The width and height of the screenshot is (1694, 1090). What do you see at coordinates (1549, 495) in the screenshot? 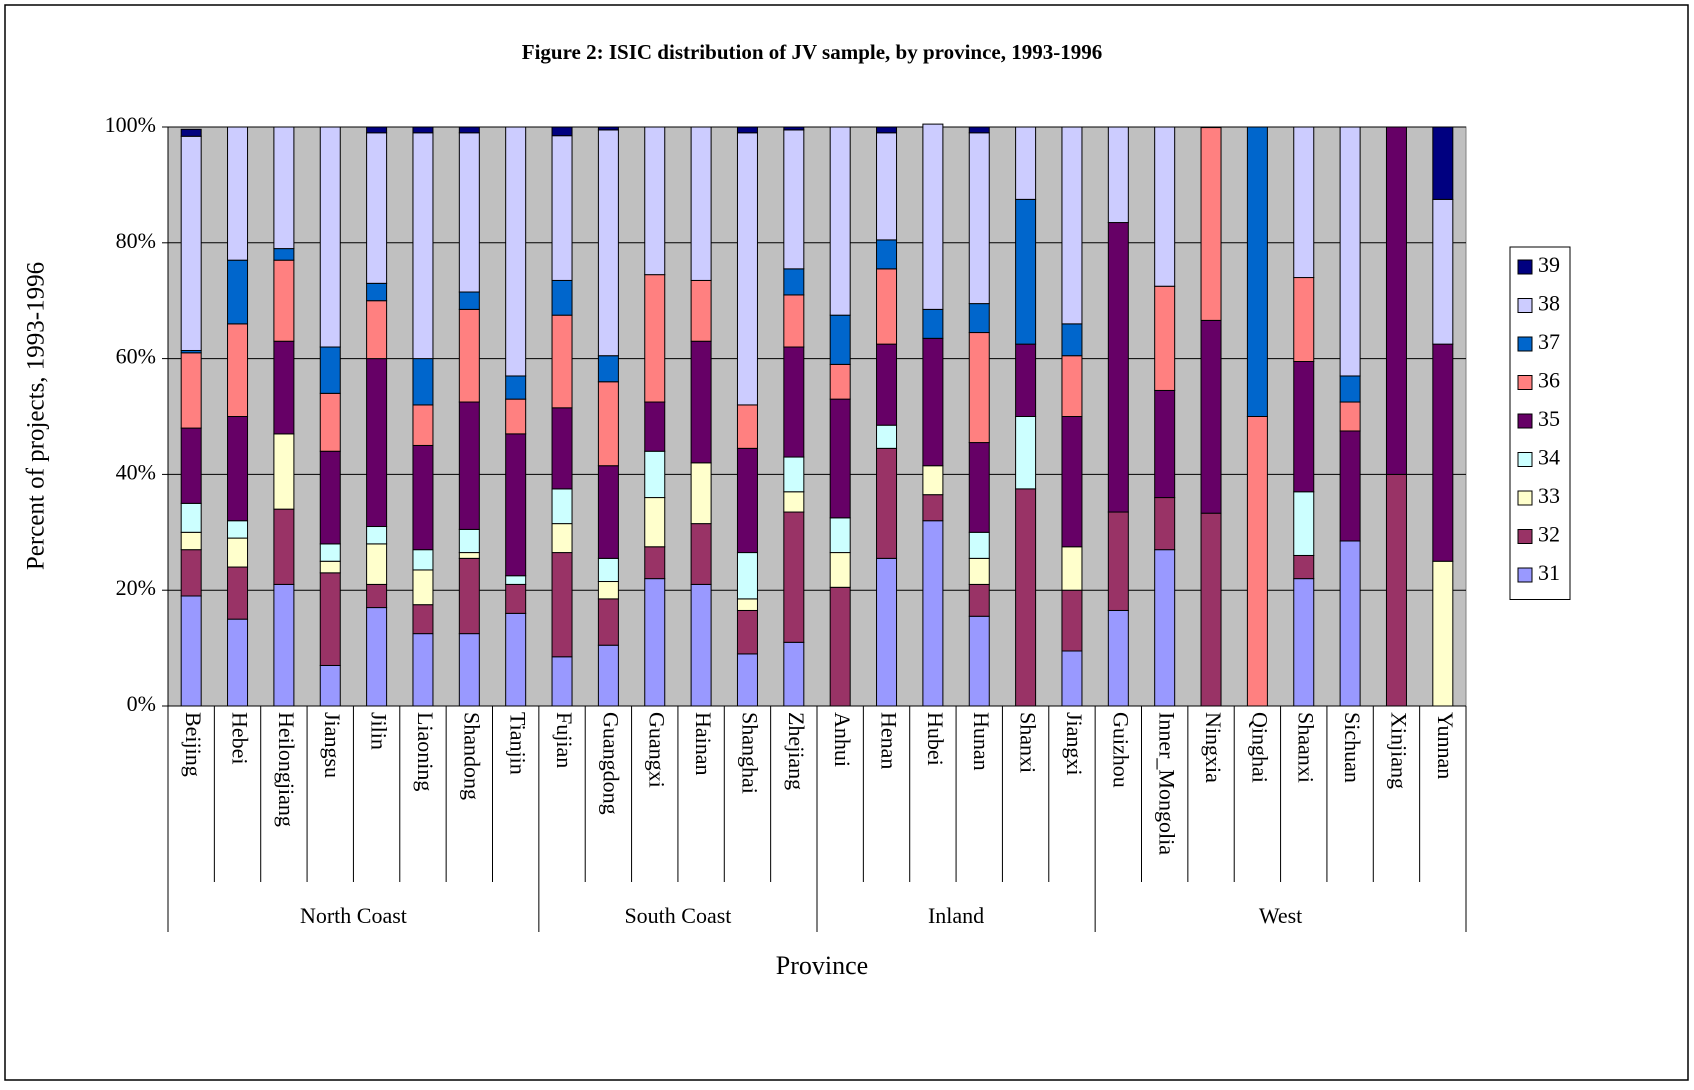
I see `legend-label: 33` at bounding box center [1549, 495].